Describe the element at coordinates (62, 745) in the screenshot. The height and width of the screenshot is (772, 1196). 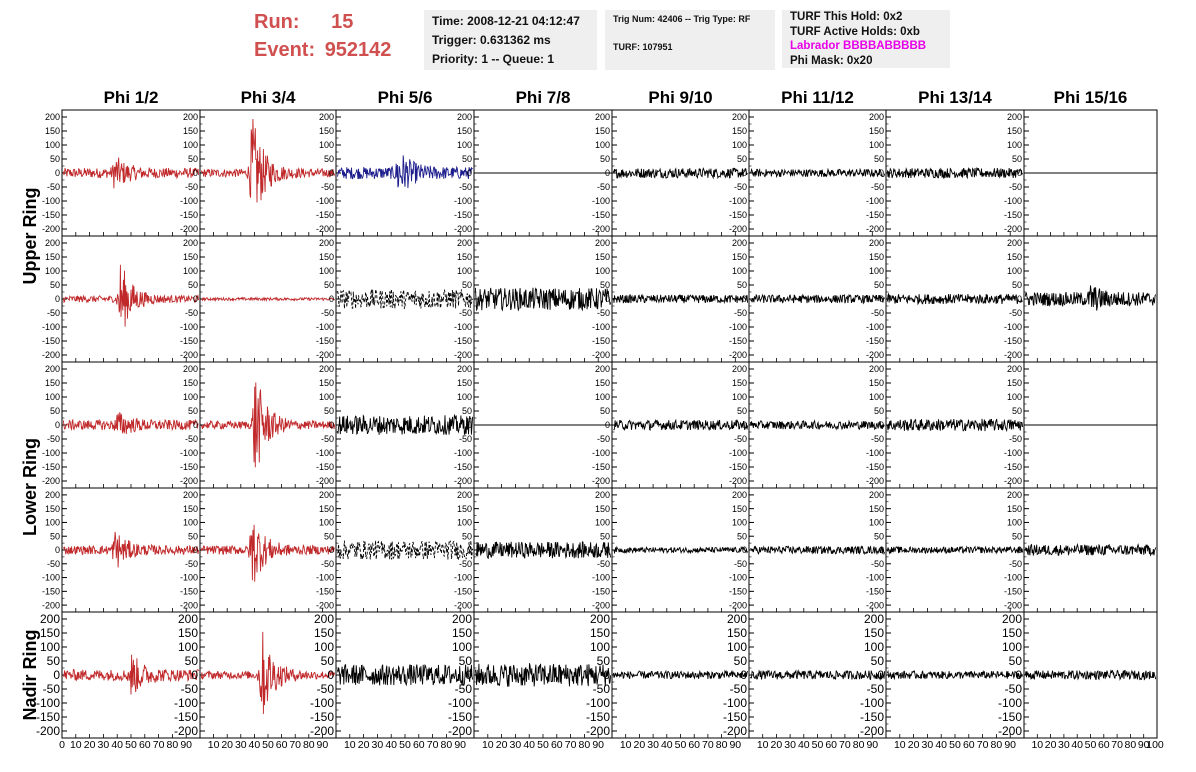
I see `x-tick-label: 0` at that location.